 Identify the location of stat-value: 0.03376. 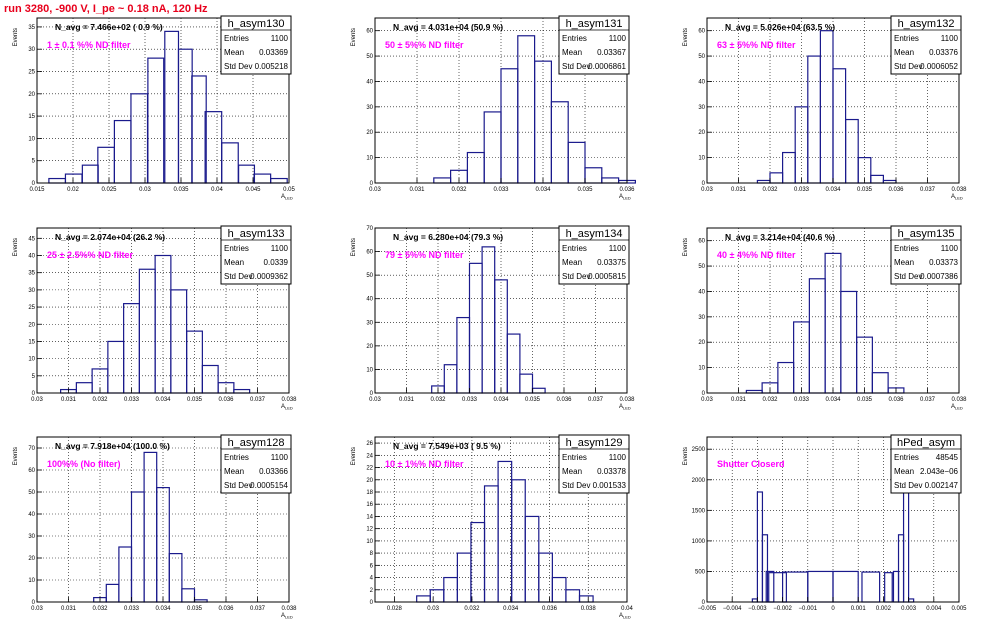
(943, 52).